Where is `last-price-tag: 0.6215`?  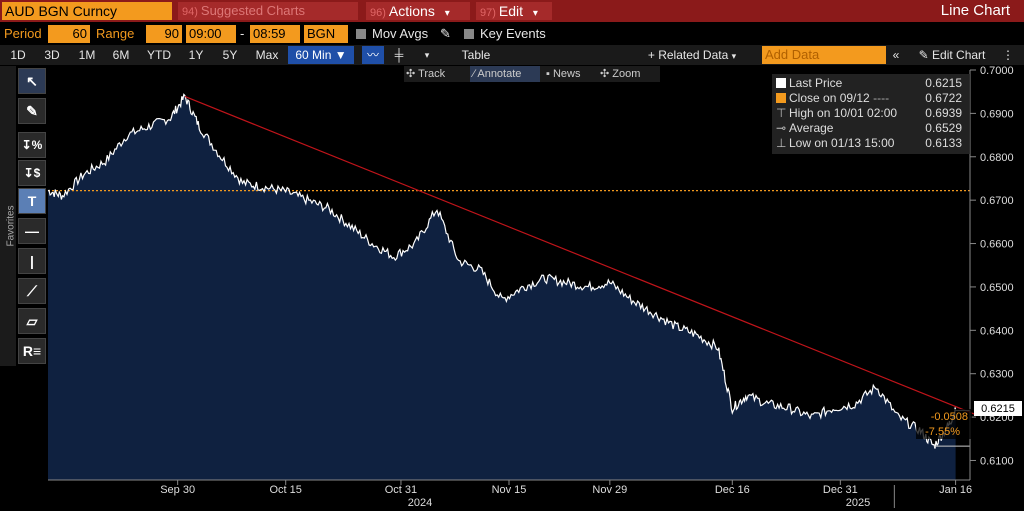 last-price-tag: 0.6215 is located at coordinates (998, 408).